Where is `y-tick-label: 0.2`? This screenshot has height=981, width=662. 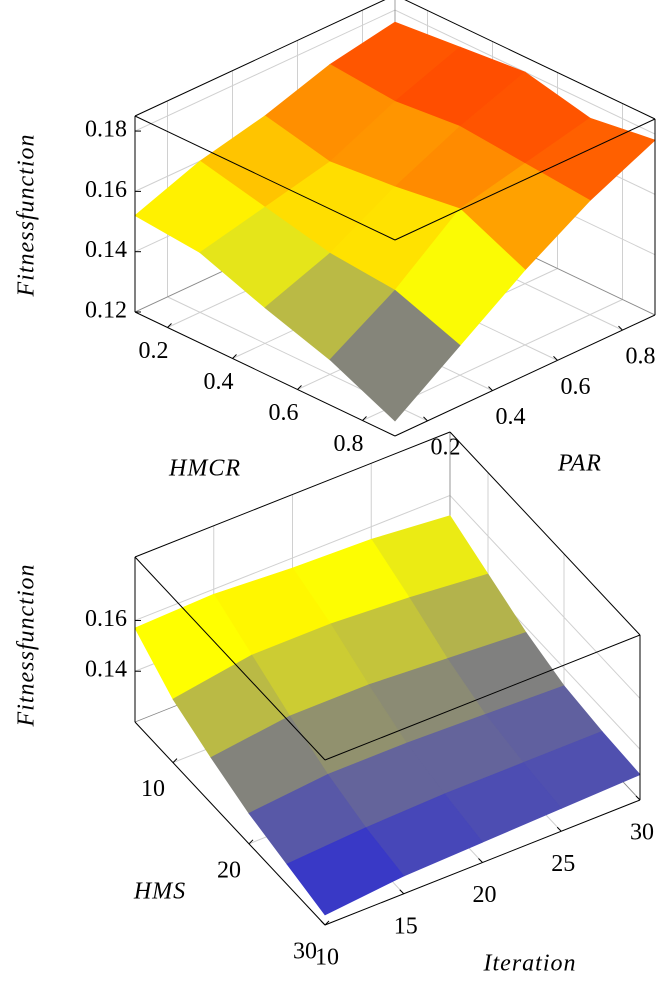
y-tick-label: 0.2 is located at coordinates (446, 447).